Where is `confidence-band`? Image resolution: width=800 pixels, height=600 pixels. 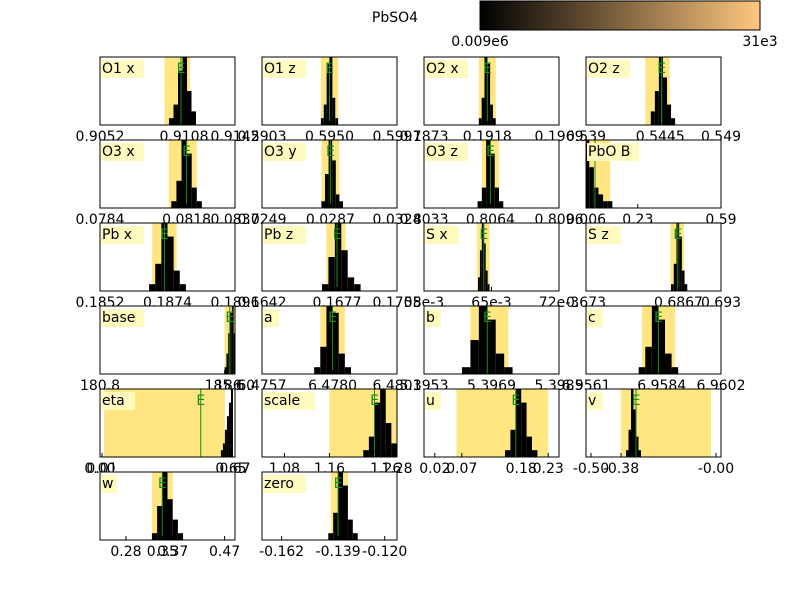
confidence-band is located at coordinates (502, 423).